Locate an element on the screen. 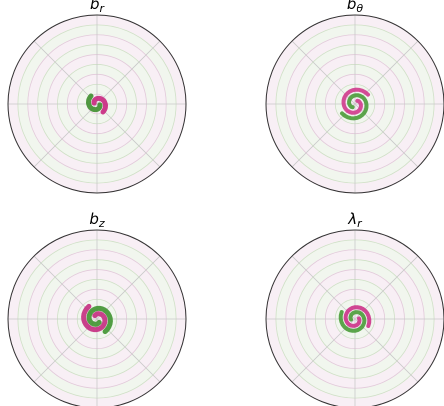 This screenshot has width=444, height=406. panel-title: bθ is located at coordinates (355, 7).